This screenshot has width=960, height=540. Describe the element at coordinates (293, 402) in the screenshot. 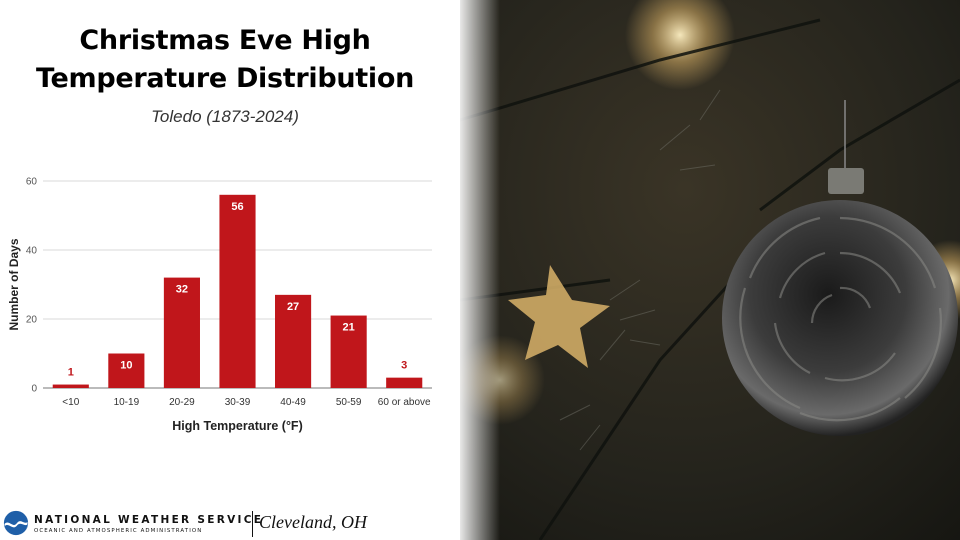

I see `x-tick-label: 40-49` at that location.